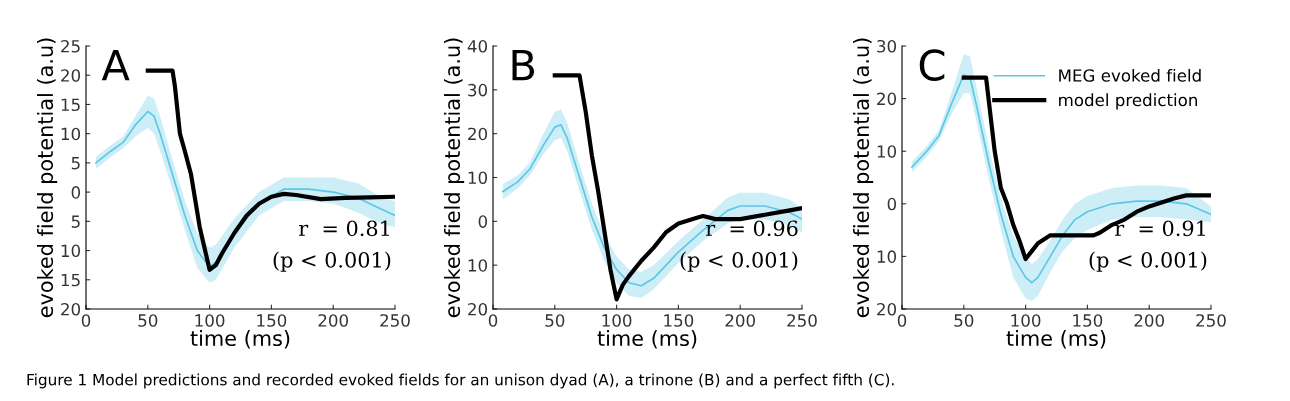 The image size is (1290, 401). I want to click on y-tick-label: 40, so click(477, 46).